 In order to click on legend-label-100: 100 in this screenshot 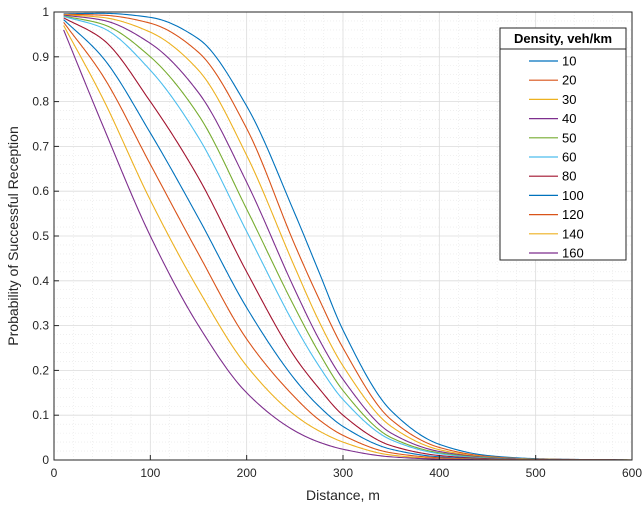, I will do `click(573, 195)`.